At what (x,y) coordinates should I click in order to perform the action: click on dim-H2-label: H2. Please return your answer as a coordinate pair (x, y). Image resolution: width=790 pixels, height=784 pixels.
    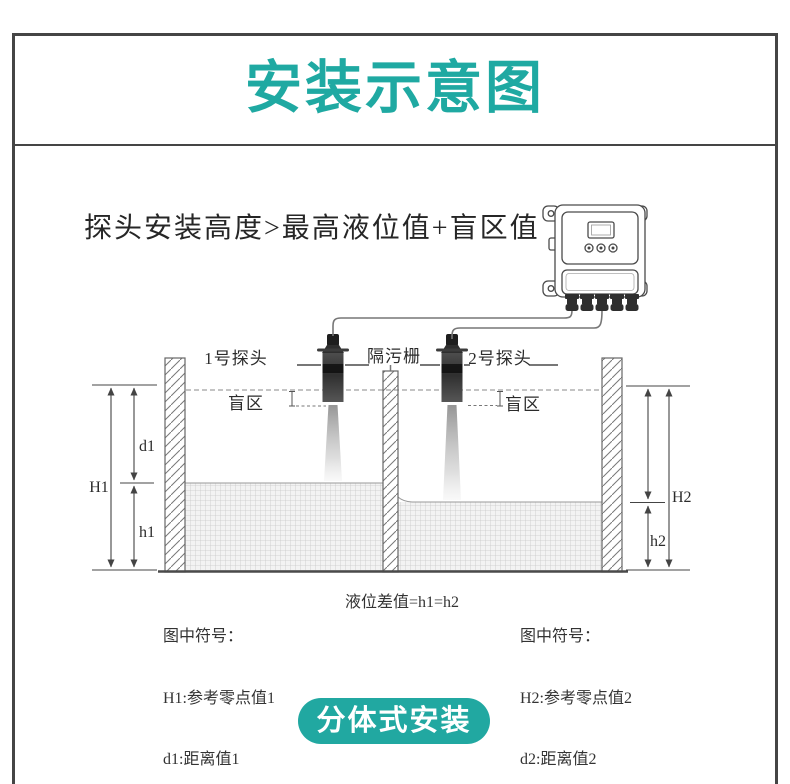
    Looking at the image, I should click on (682, 497).